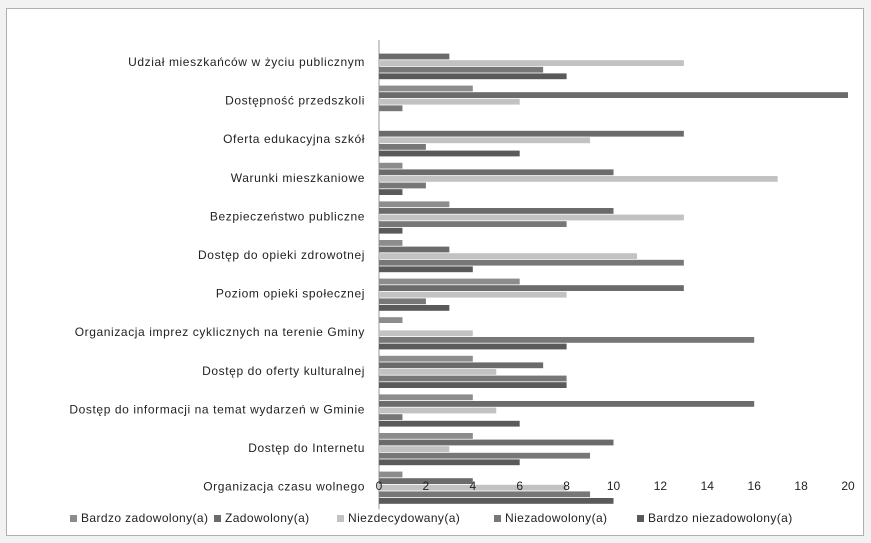 The height and width of the screenshot is (543, 871). I want to click on x-tick-label: 12, so click(661, 486).